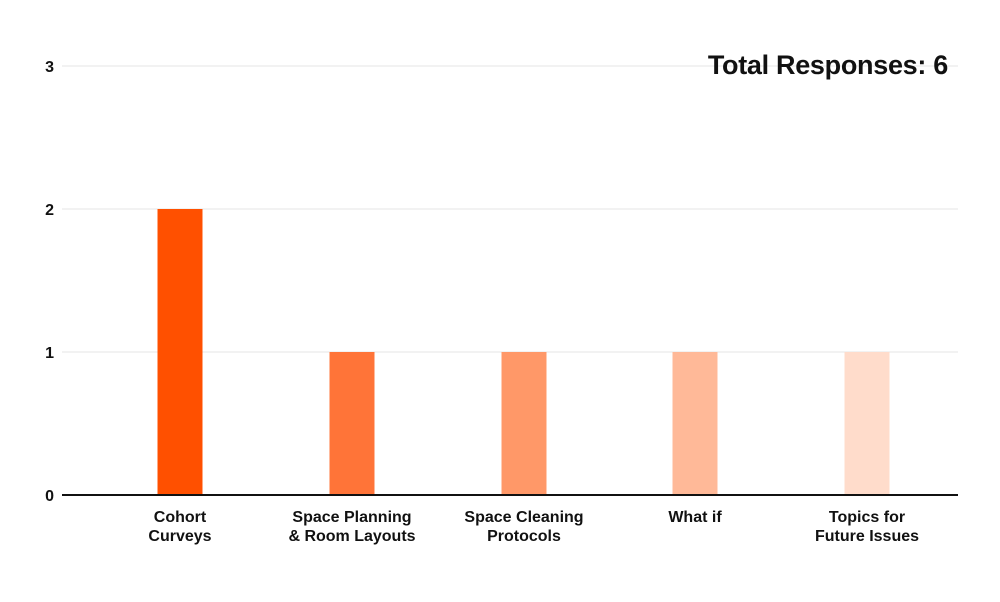 Image resolution: width=1000 pixels, height=602 pixels. What do you see at coordinates (49, 353) in the screenshot?
I see `y-tick-label: 1` at bounding box center [49, 353].